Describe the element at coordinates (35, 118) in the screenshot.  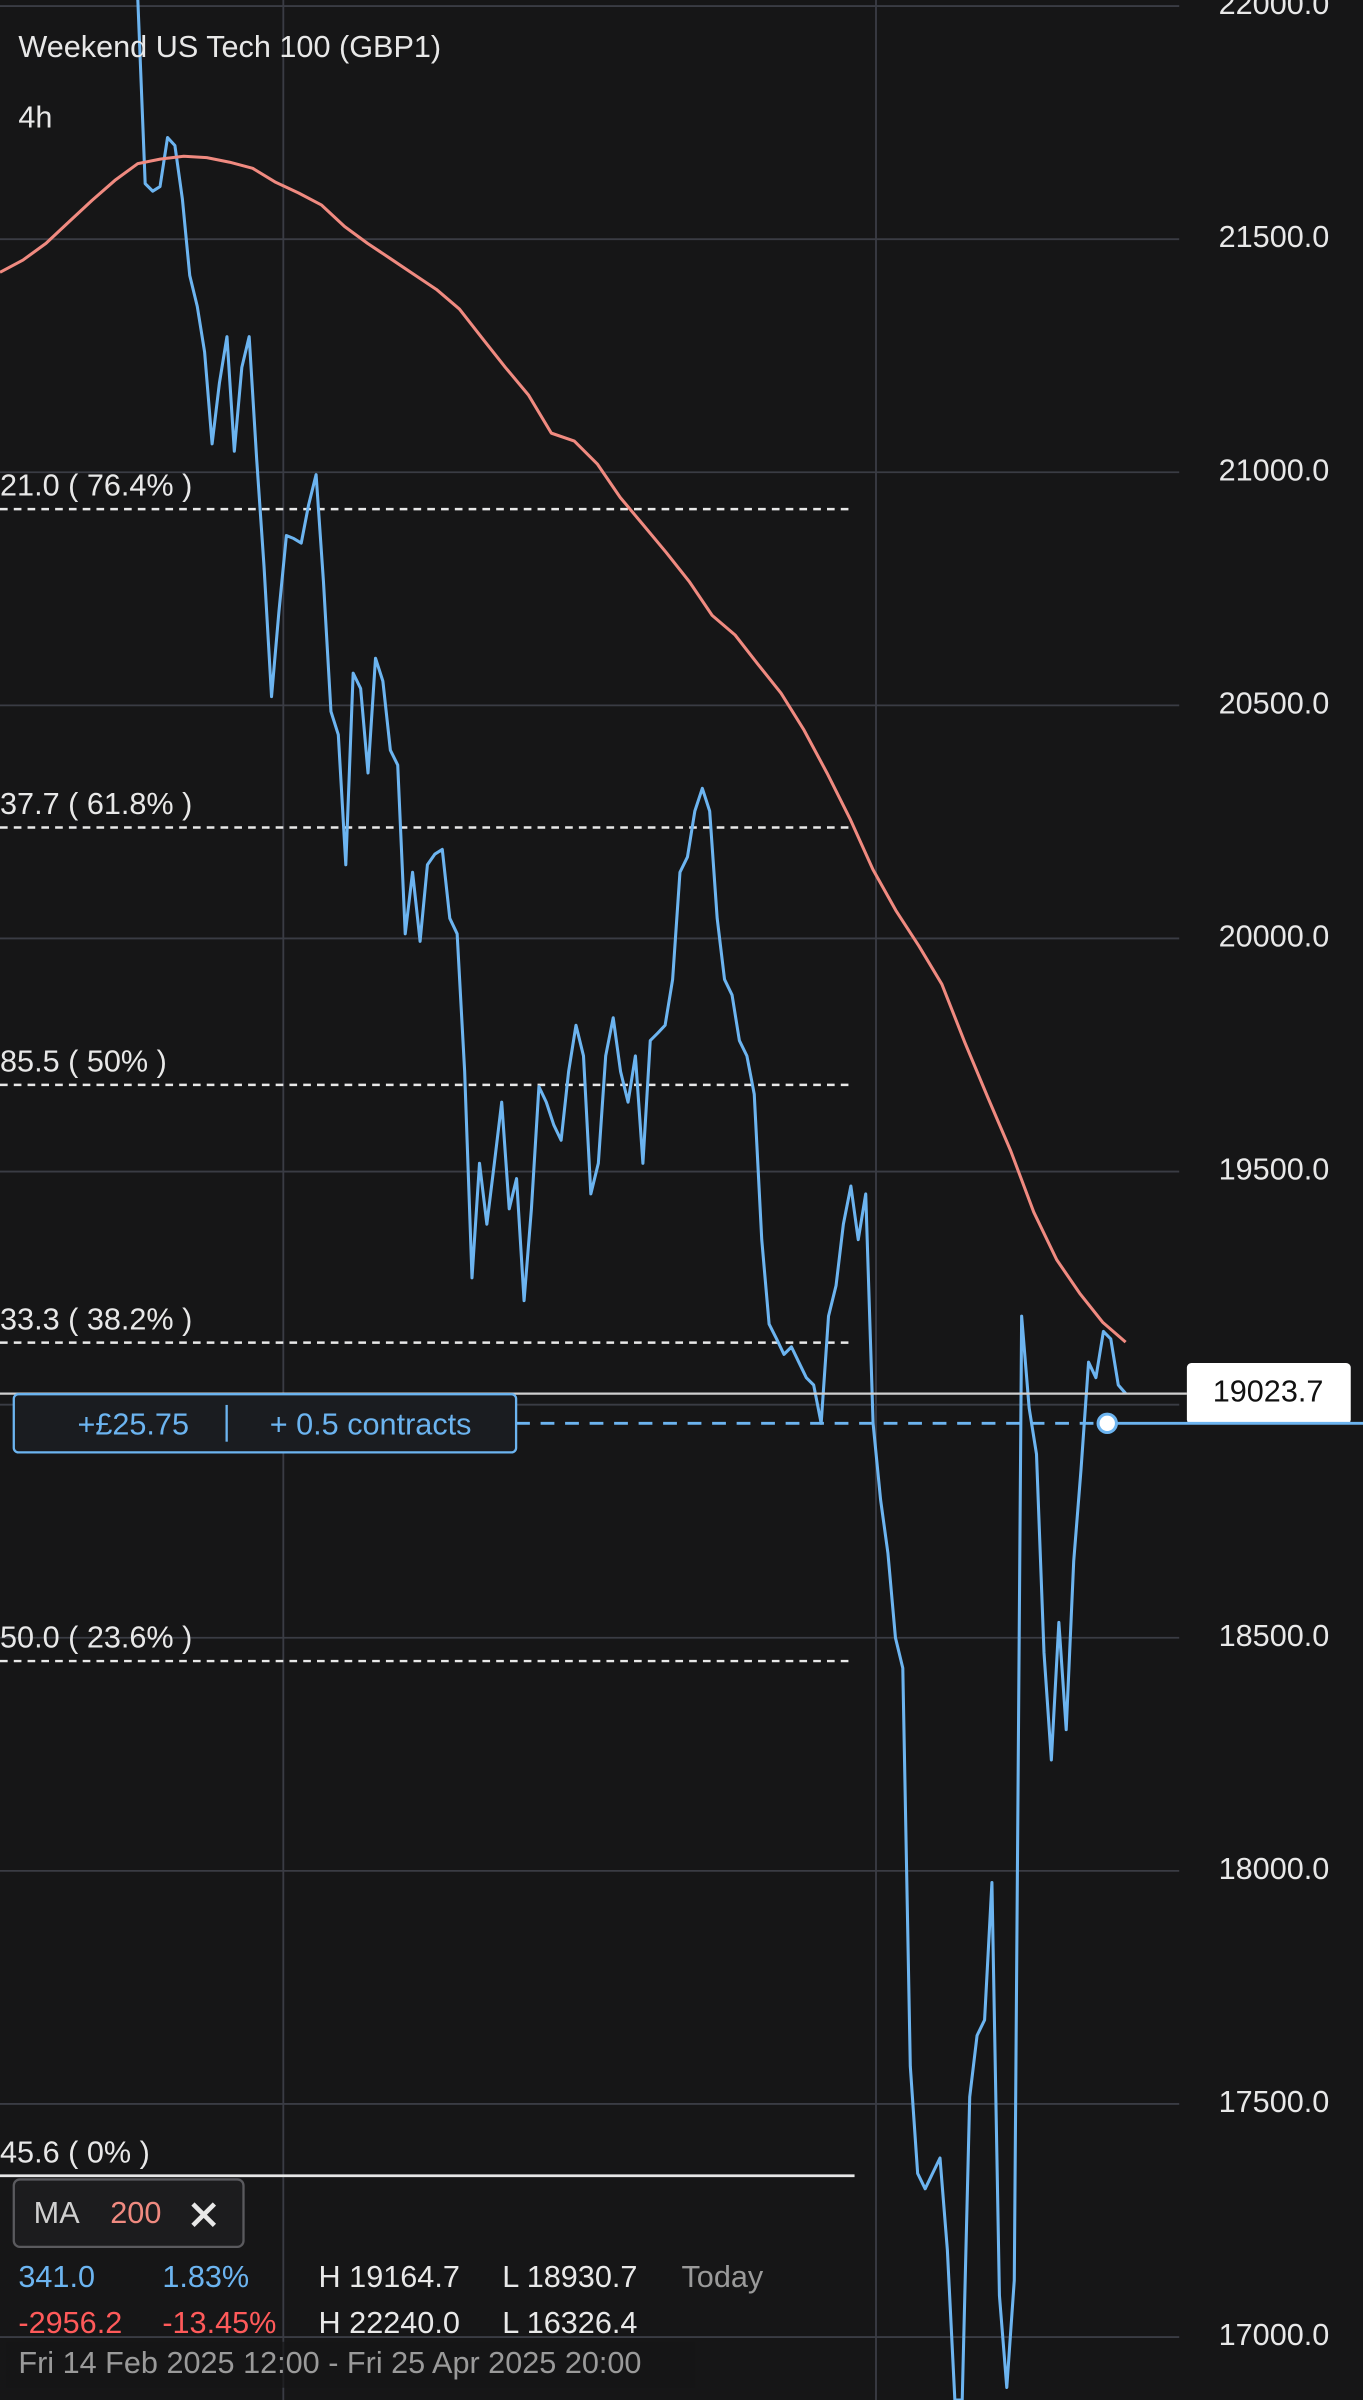
I see `interval-label: 4h` at that location.